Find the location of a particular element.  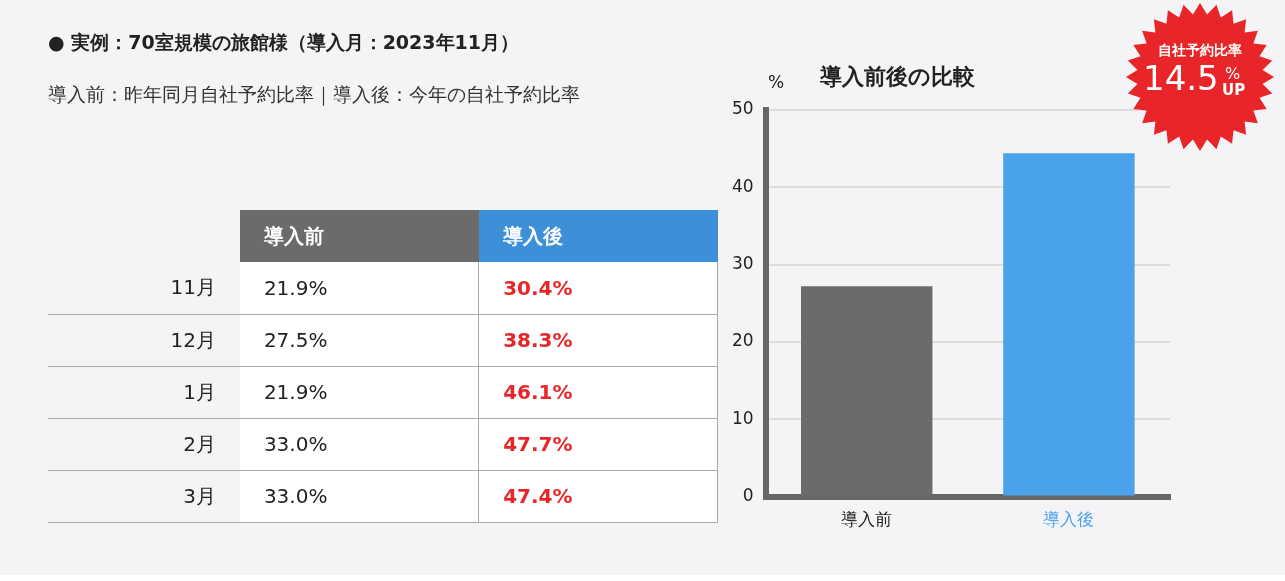

series-label: 導入前 is located at coordinates (359, 236).